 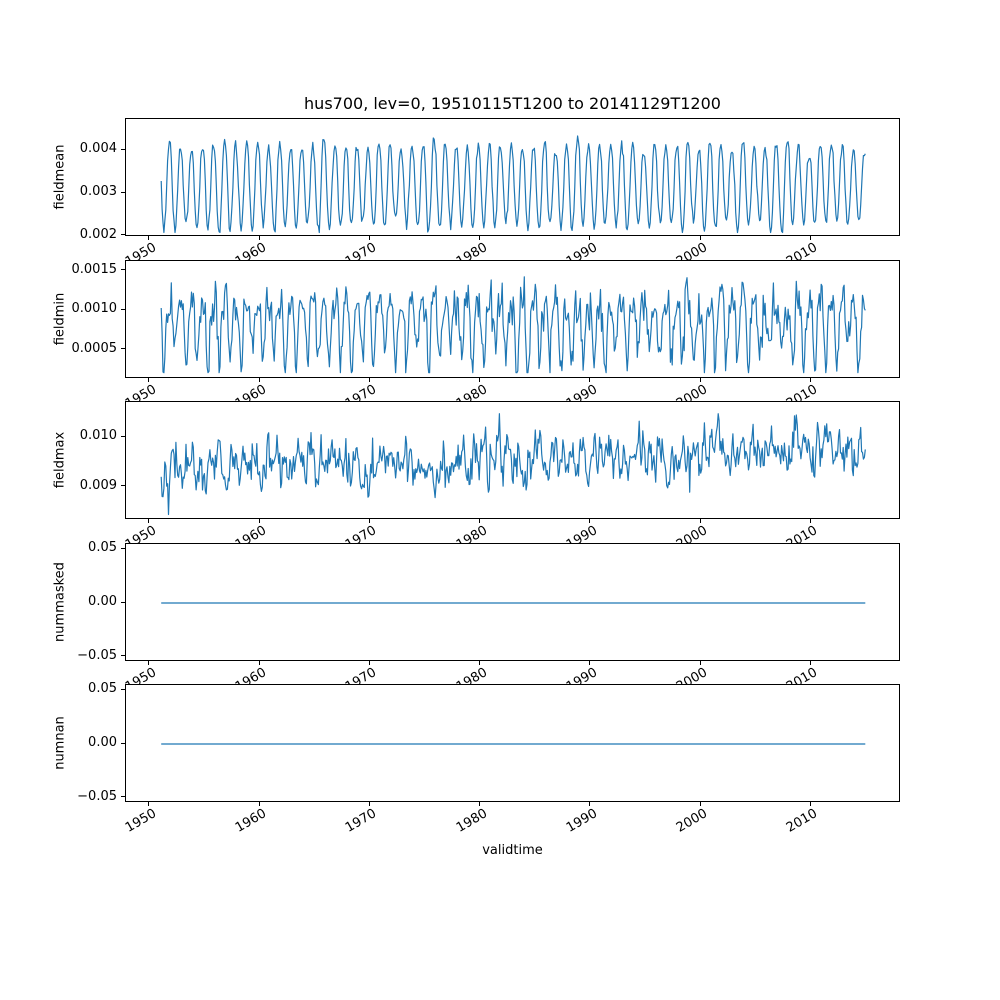 What do you see at coordinates (60, 602) in the screenshot?
I see `y-axis-label-nummasked: nummasked` at bounding box center [60, 602].